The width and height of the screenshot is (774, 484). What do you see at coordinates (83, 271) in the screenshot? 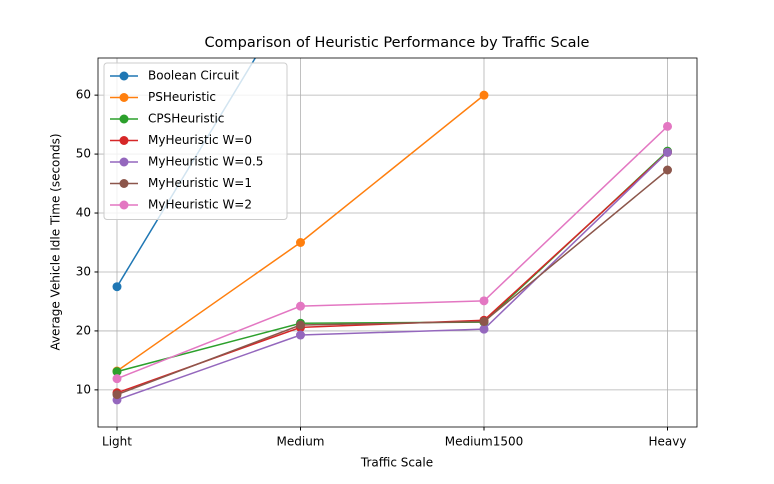
I see `y-tick-label: 30` at bounding box center [83, 271].